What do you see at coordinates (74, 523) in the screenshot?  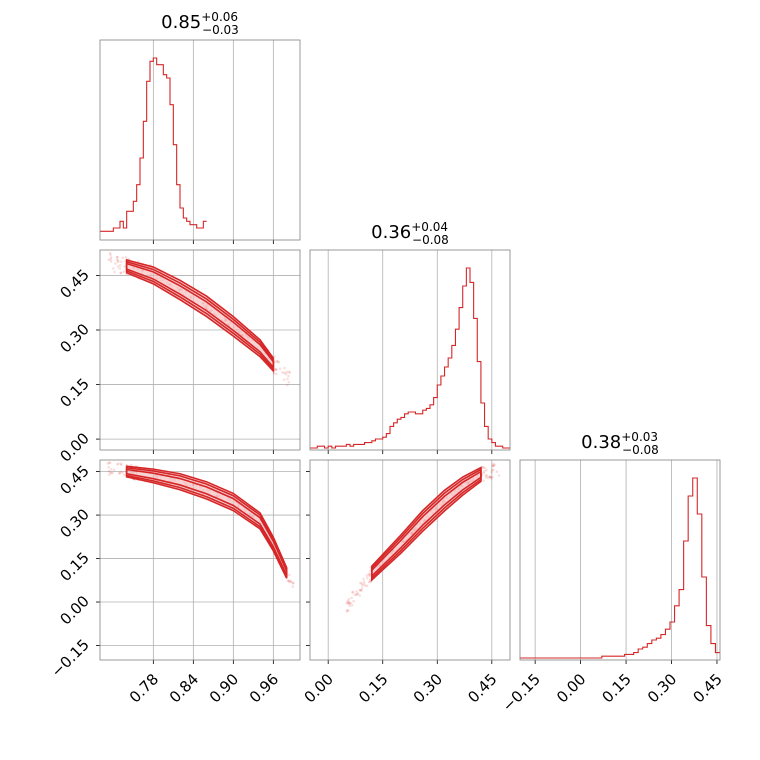 I see `y-tick-label: 0.30` at bounding box center [74, 523].